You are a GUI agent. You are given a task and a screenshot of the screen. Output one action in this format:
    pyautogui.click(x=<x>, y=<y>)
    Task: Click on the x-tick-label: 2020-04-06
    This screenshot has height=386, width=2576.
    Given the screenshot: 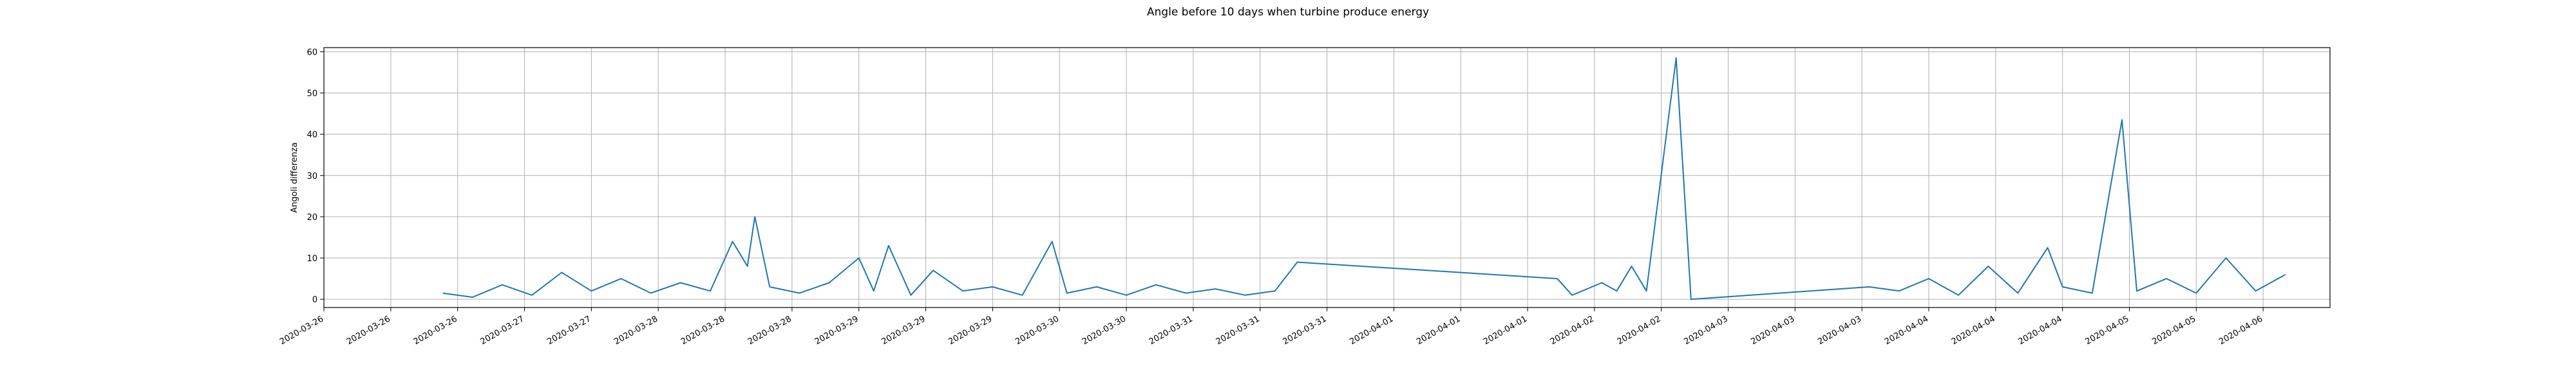 What is the action you would take?
    pyautogui.click(x=2240, y=330)
    